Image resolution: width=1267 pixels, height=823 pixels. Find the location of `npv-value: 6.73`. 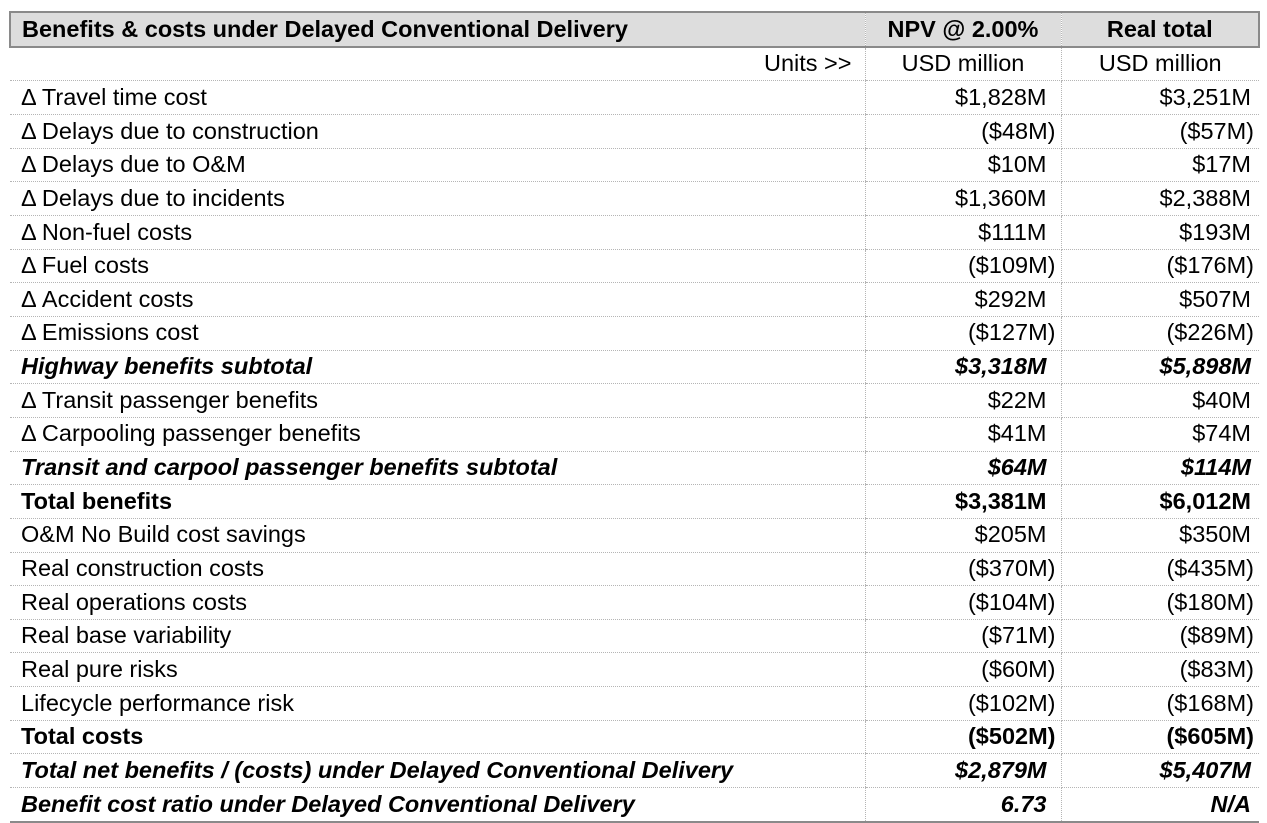

npv-value: 6.73 is located at coordinates (963, 805).